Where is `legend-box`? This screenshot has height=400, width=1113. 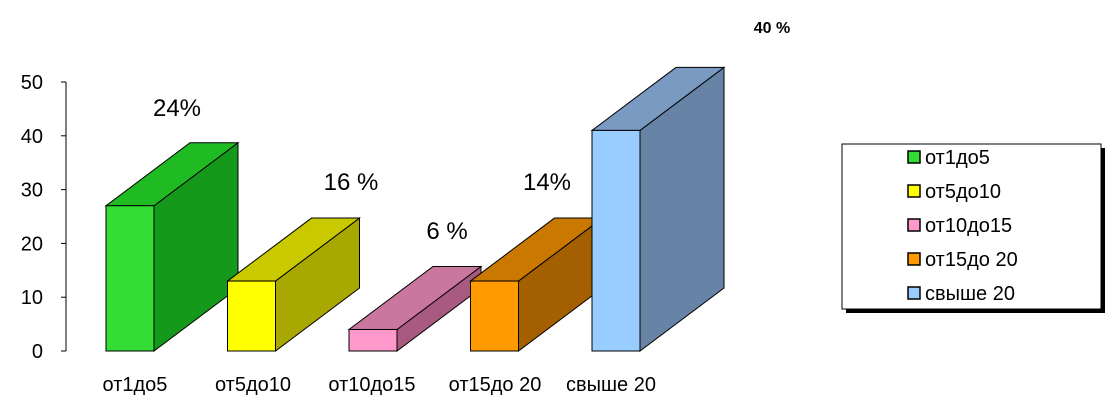
legend-box is located at coordinates (971, 226).